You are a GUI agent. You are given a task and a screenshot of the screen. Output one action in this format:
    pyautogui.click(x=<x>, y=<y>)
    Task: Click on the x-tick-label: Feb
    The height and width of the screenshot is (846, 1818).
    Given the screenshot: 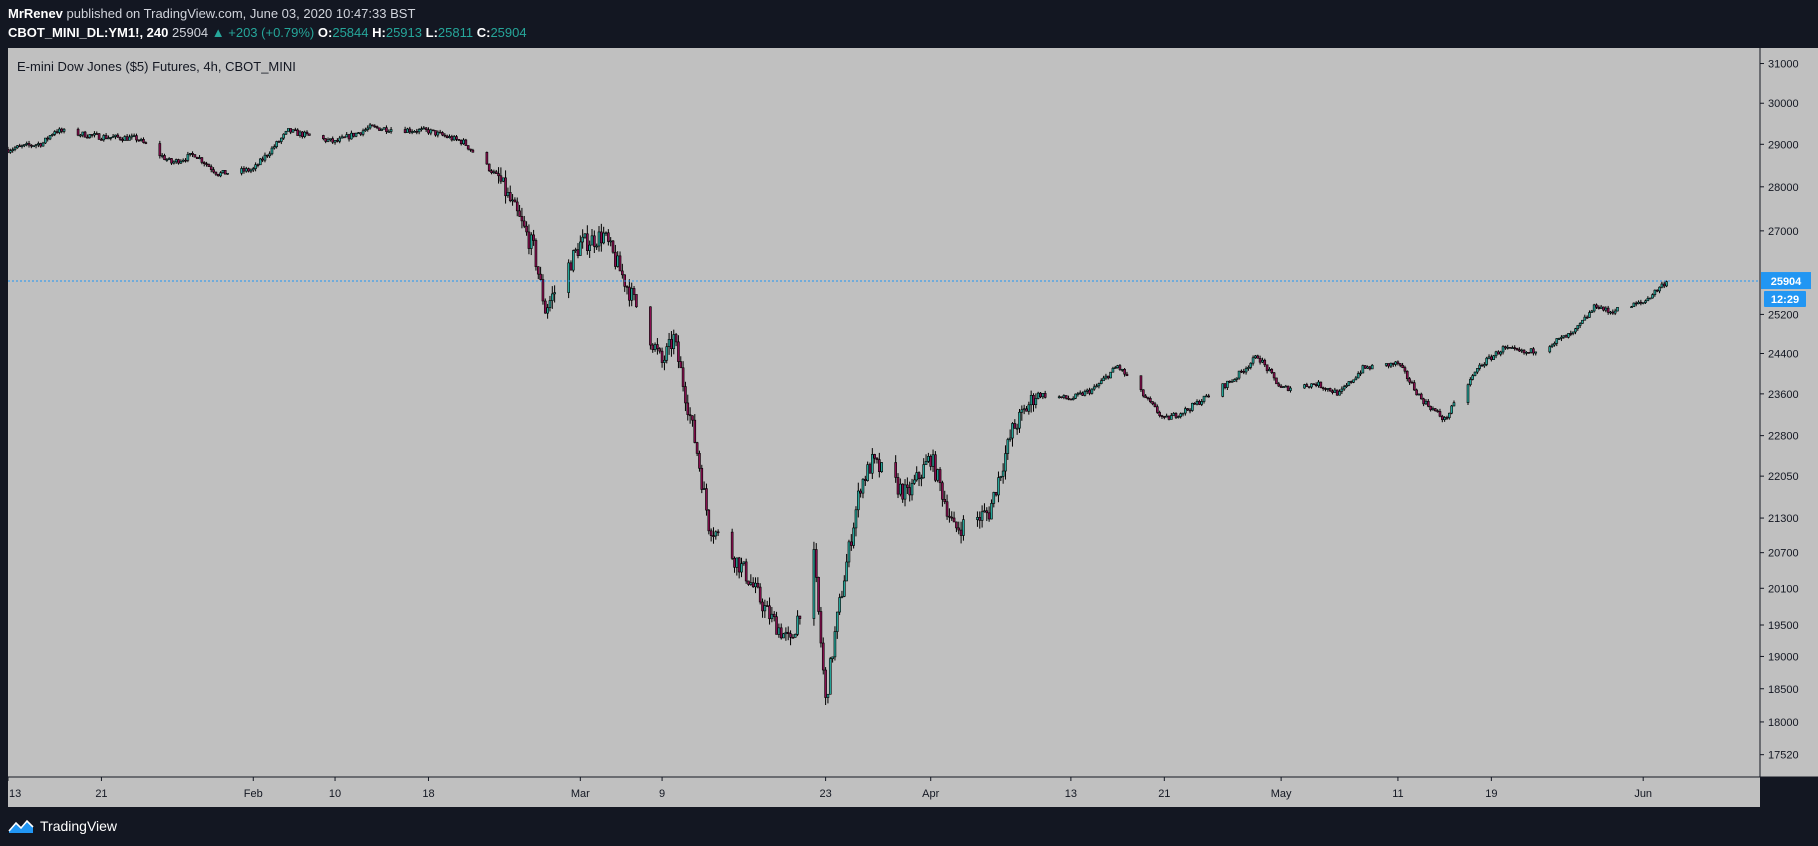 What is the action you would take?
    pyautogui.click(x=253, y=794)
    